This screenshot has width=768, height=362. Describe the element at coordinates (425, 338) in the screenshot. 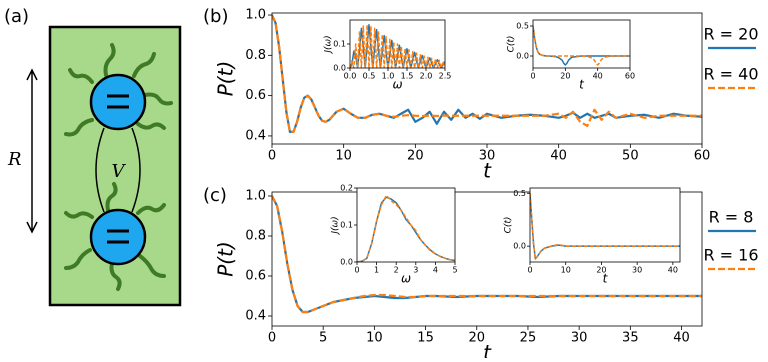

I see `x-tick-label: 15` at that location.